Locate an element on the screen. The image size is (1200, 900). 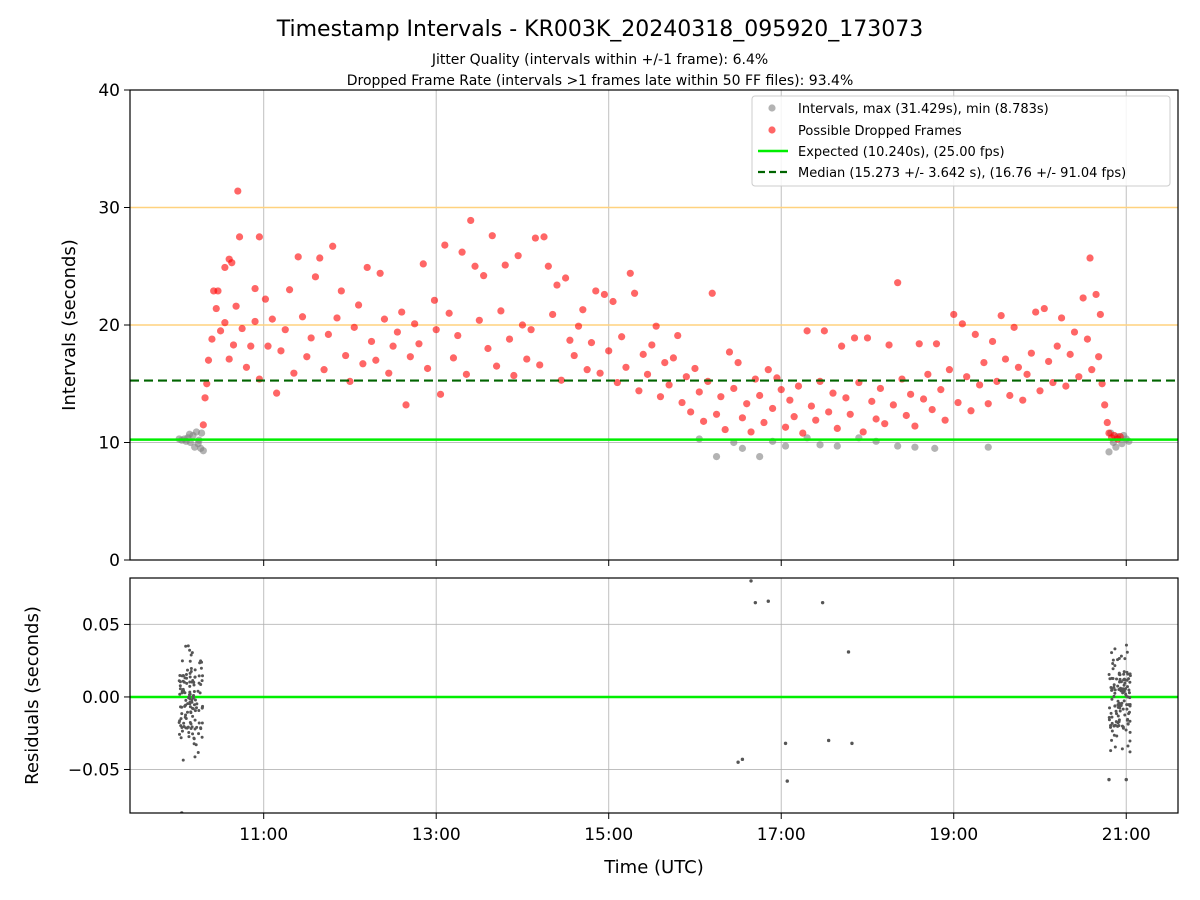
legend-marker-intervals is located at coordinates (772, 108).